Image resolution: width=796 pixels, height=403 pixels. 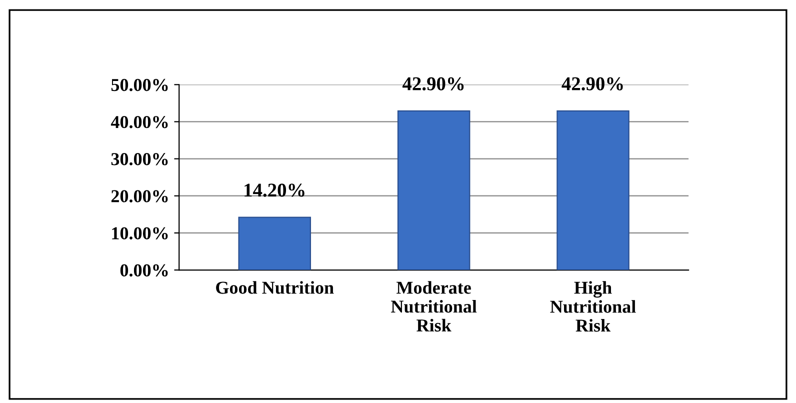 What do you see at coordinates (275, 287) in the screenshot?
I see `x-tick-label: Good Nutrition` at bounding box center [275, 287].